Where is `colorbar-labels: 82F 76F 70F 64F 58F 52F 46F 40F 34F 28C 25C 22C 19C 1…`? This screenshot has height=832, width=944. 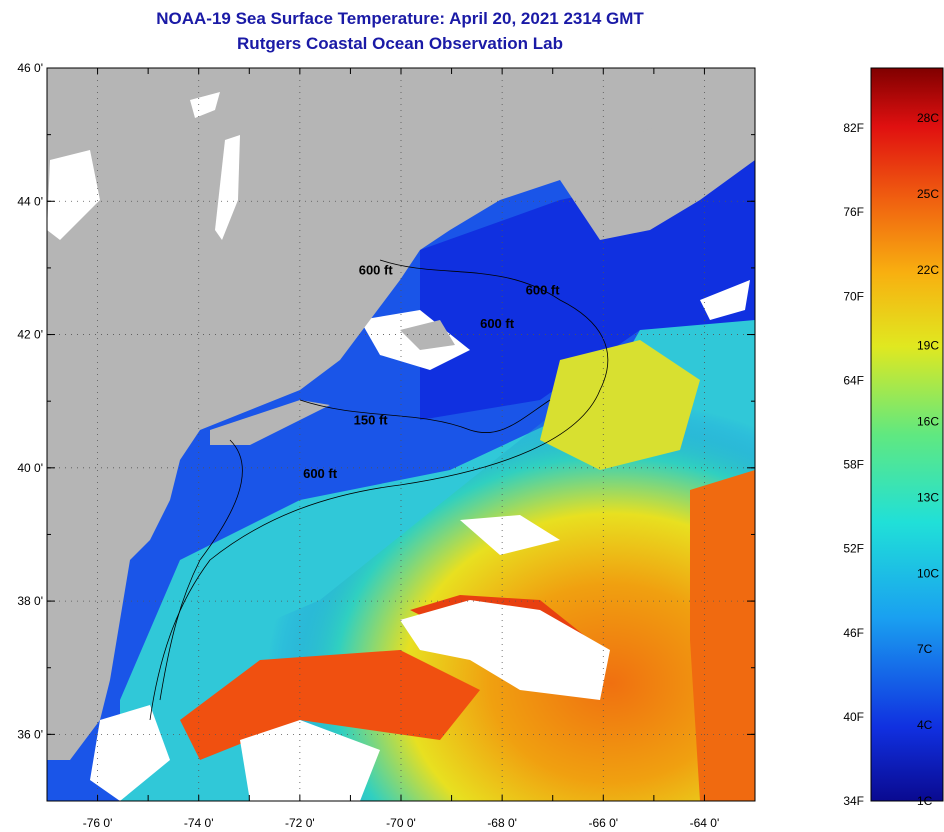
colorbar-labels: 82F 76F 70F 64F 58F 52F 46F 40F 34F 28C 25C 22C 19C 1… is located at coordinates (891, 459).